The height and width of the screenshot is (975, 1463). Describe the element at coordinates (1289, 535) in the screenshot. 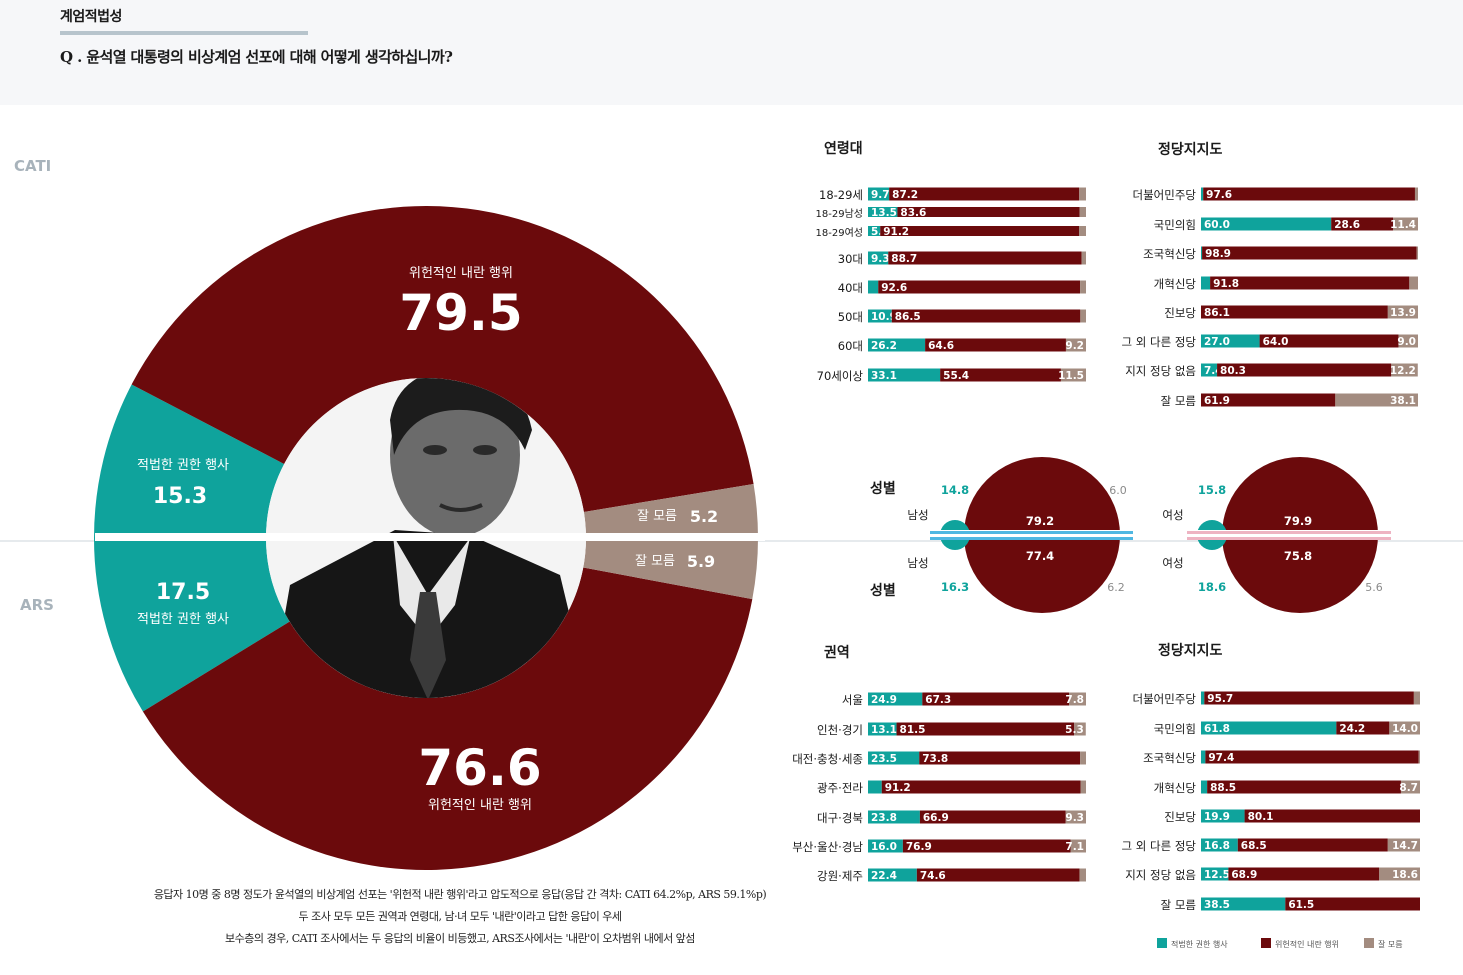

I see `bubble-divider` at that location.